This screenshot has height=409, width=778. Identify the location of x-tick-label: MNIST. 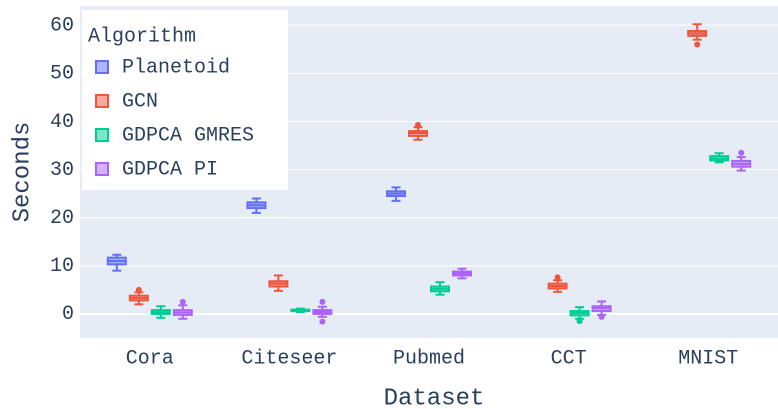
(708, 358).